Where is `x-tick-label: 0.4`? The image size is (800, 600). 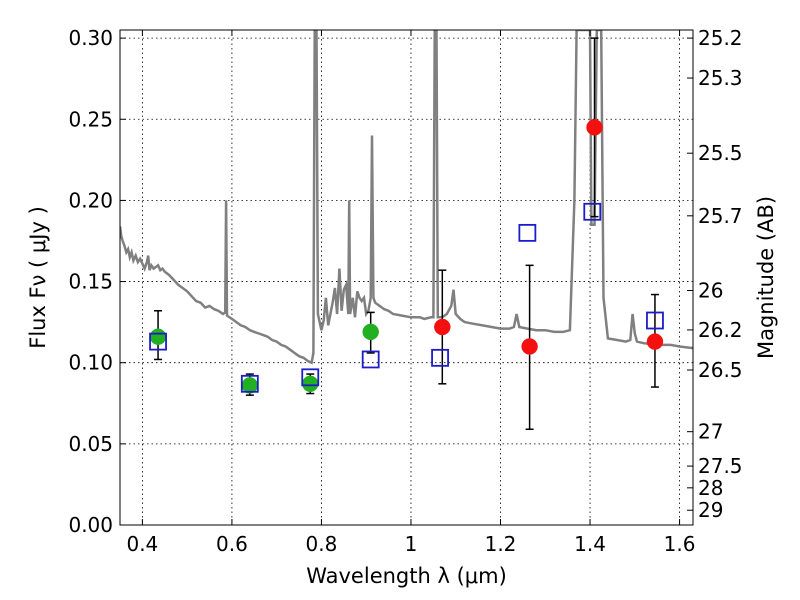
x-tick-label: 0.4 is located at coordinates (142, 544).